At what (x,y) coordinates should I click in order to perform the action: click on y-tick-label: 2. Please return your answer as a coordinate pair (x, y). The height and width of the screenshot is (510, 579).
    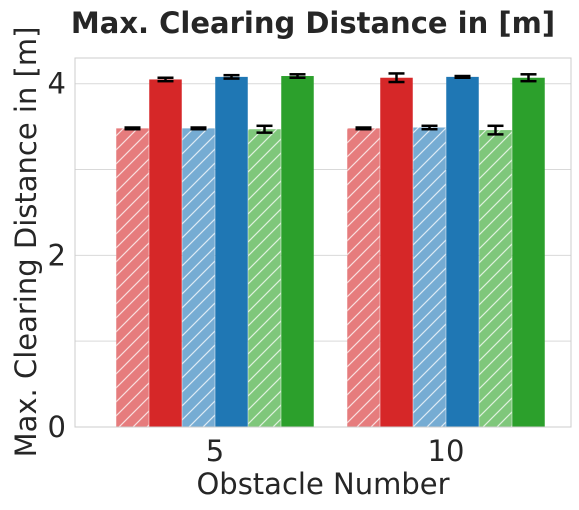
    Looking at the image, I should click on (57, 255).